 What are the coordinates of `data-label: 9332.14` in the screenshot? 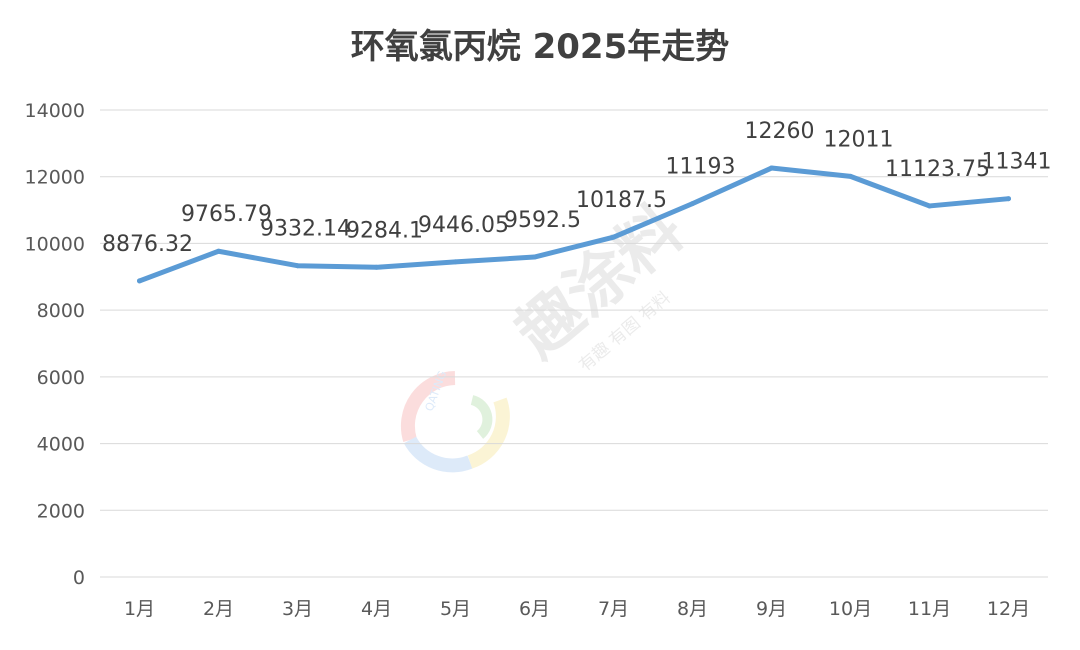 It's located at (305, 229).